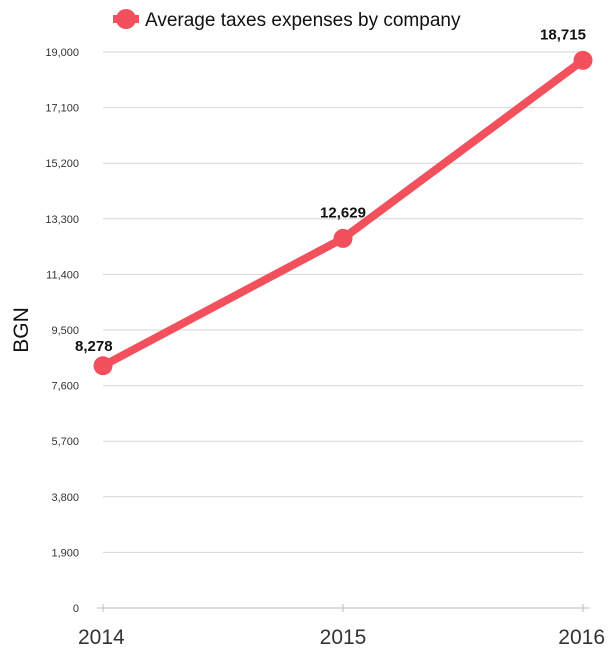  What do you see at coordinates (581, 637) in the screenshot?
I see `x-tick-label: 2016` at bounding box center [581, 637].